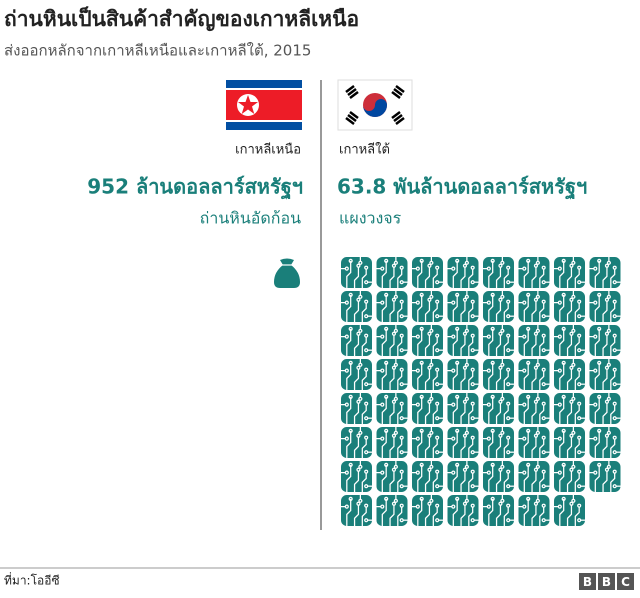  I want to click on source: ที่มา:โออีซี, so click(32, 580).